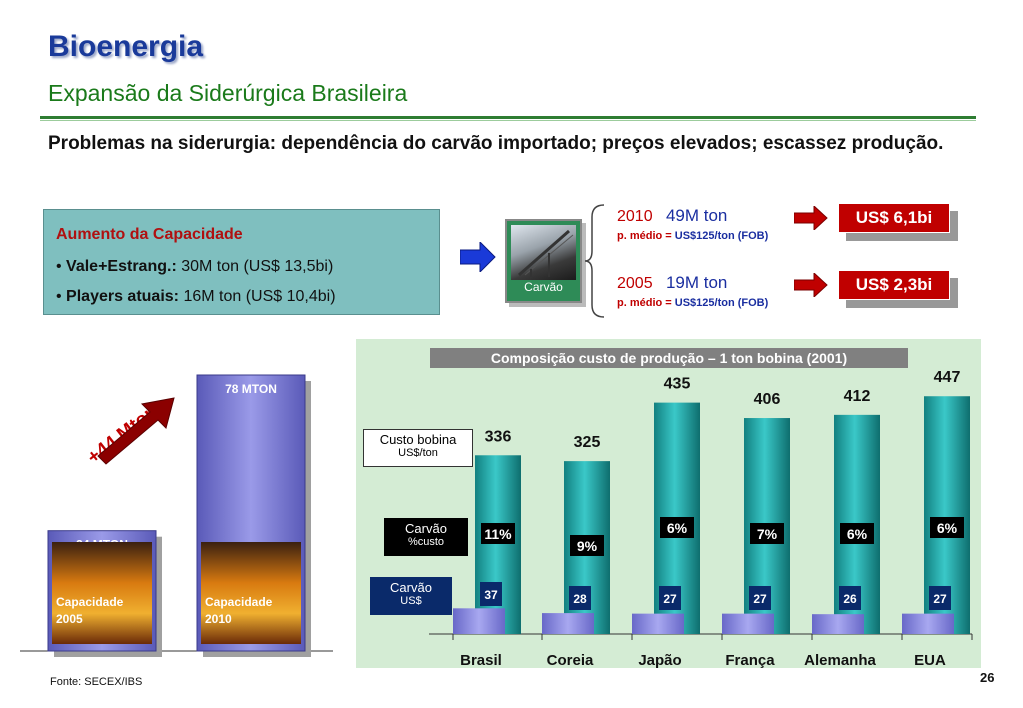  Describe the element at coordinates (418, 439) in the screenshot. I see `legend-cost-line1: Custo bobina` at that location.